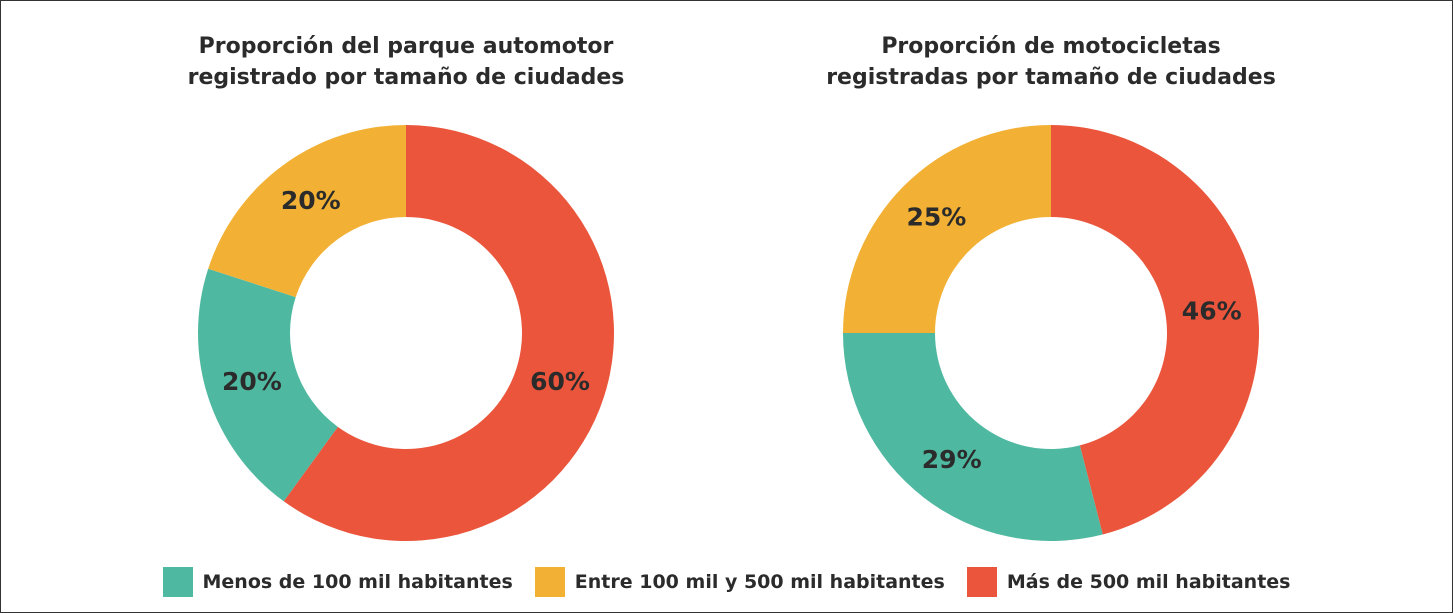 The width and height of the screenshot is (1453, 613). What do you see at coordinates (406, 77) in the screenshot?
I see `chart-title: registrado por tamaño de ciudades` at bounding box center [406, 77].